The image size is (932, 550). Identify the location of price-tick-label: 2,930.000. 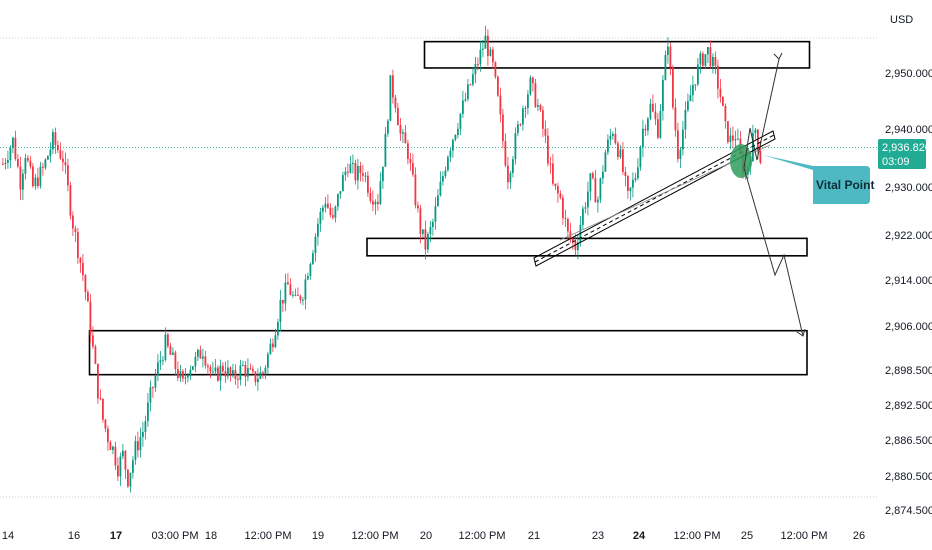
(908, 188).